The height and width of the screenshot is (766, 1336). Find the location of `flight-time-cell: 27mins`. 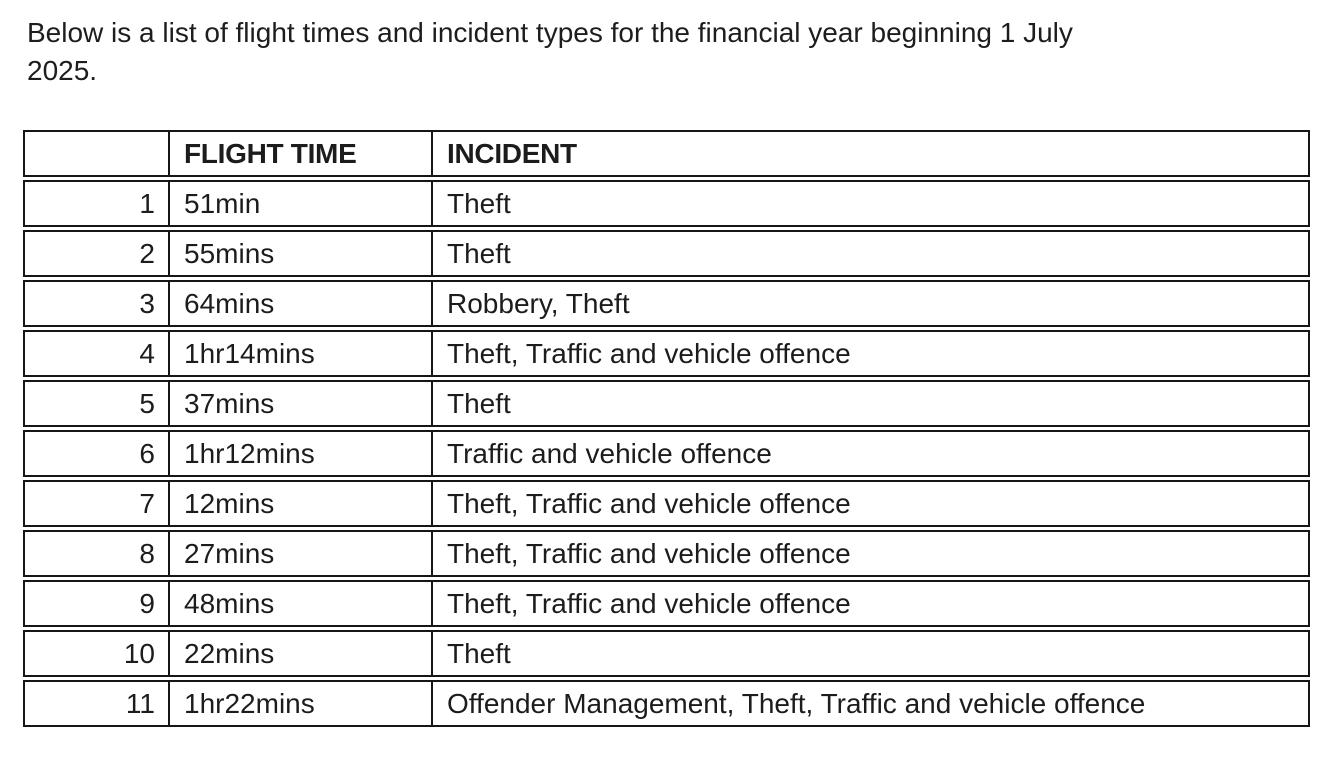

flight-time-cell: 27mins is located at coordinates (301, 553).